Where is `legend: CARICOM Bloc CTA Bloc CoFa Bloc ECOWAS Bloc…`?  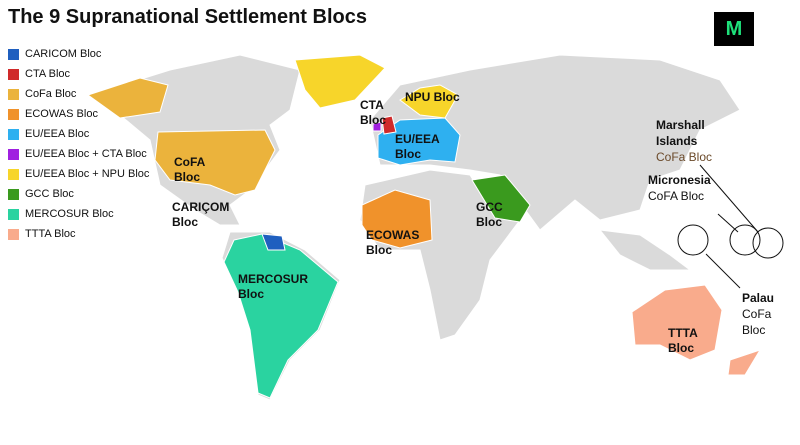
legend: CARICOM Bloc CTA Bloc CoFa Bloc ECOWAS Bloc… is located at coordinates (78, 144).